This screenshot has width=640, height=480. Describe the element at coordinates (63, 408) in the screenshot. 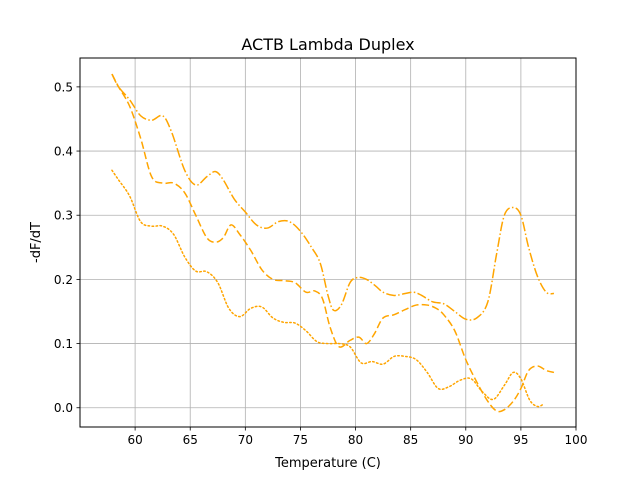

I see `y-tick-label: 0.0` at that location.